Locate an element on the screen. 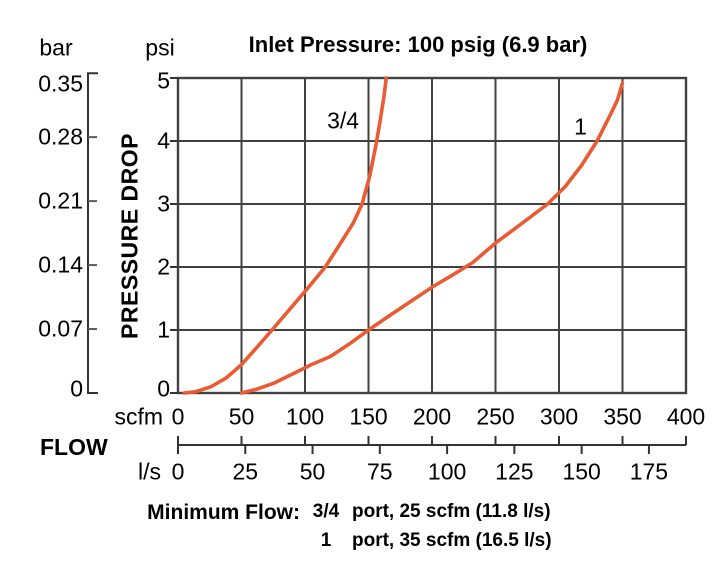 This screenshot has width=724, height=573. bar-tick-label: 0.35 is located at coordinates (60, 83).